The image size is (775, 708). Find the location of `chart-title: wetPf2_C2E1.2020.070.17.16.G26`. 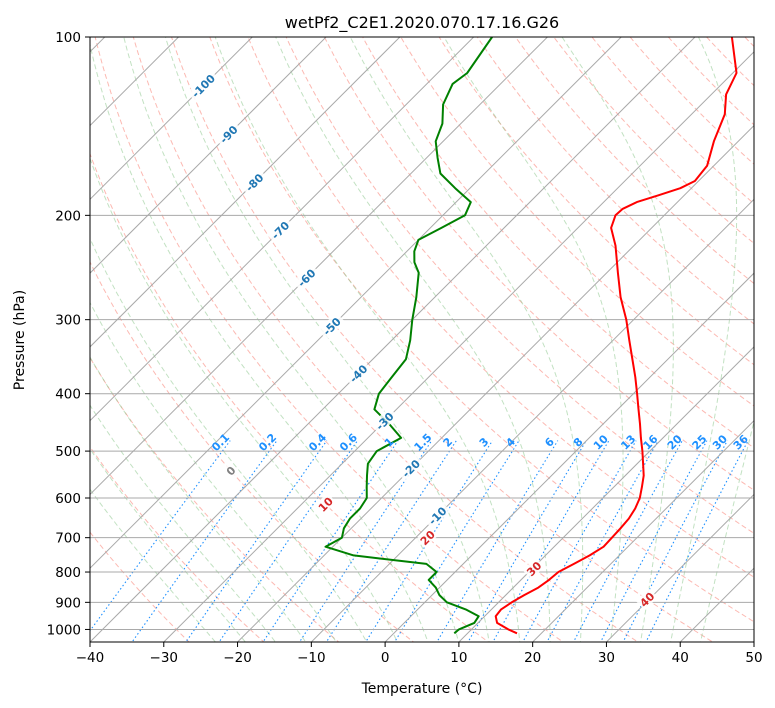

chart-title: wetPf2_C2E1.2020.070.17.16.G26 is located at coordinates (422, 23).